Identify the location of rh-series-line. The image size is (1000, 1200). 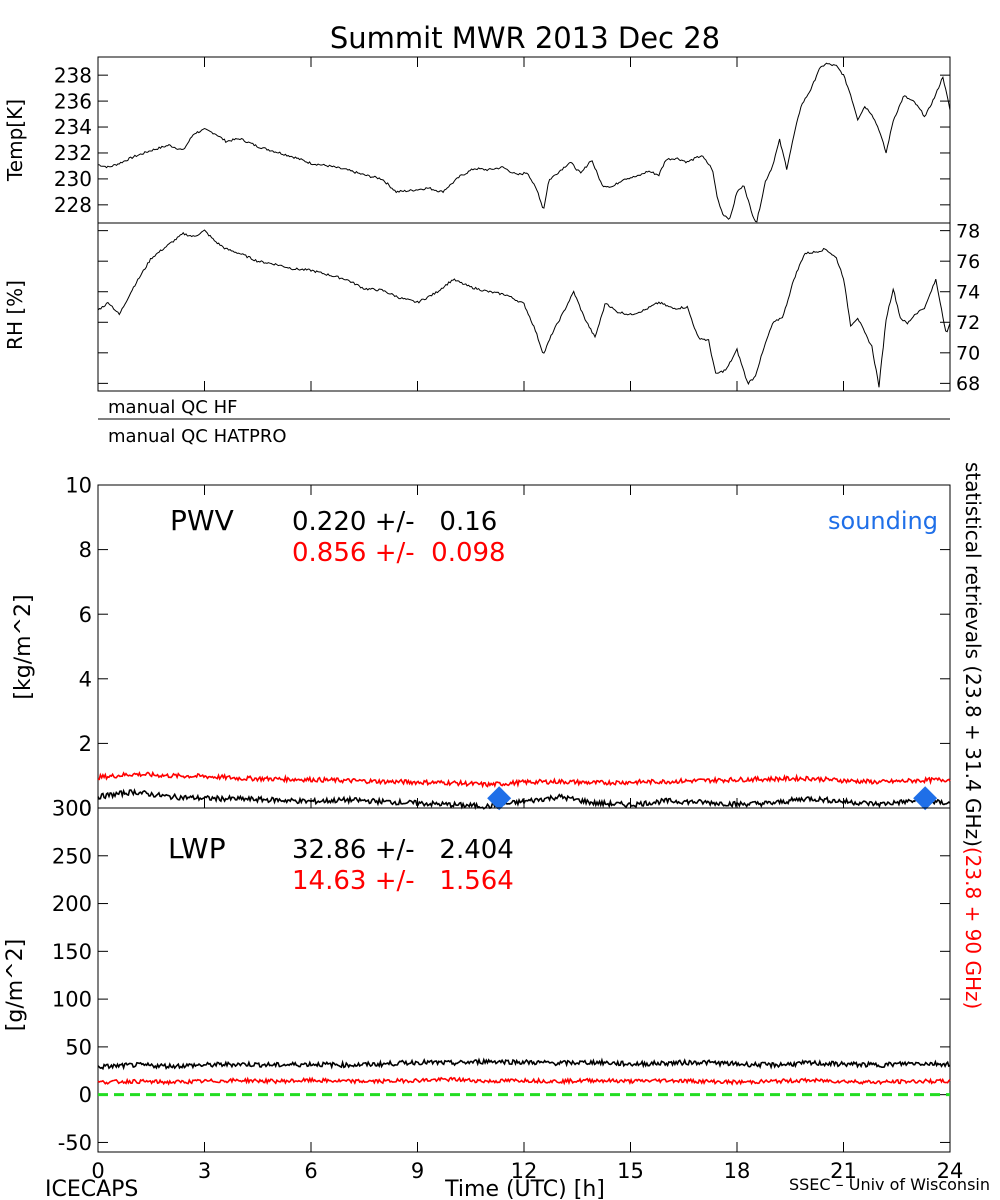
(524, 308).